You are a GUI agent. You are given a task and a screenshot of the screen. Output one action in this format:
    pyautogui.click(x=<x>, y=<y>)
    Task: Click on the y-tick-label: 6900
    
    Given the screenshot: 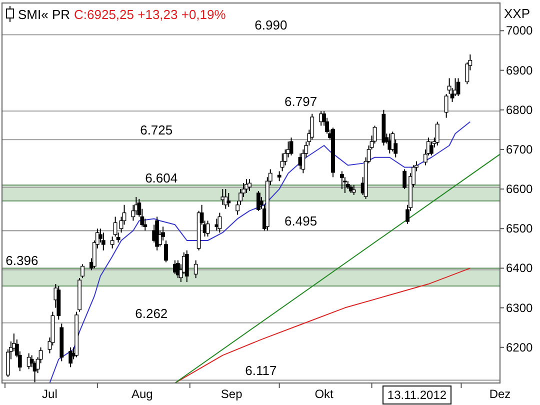 What is the action you would take?
    pyautogui.click(x=520, y=70)
    